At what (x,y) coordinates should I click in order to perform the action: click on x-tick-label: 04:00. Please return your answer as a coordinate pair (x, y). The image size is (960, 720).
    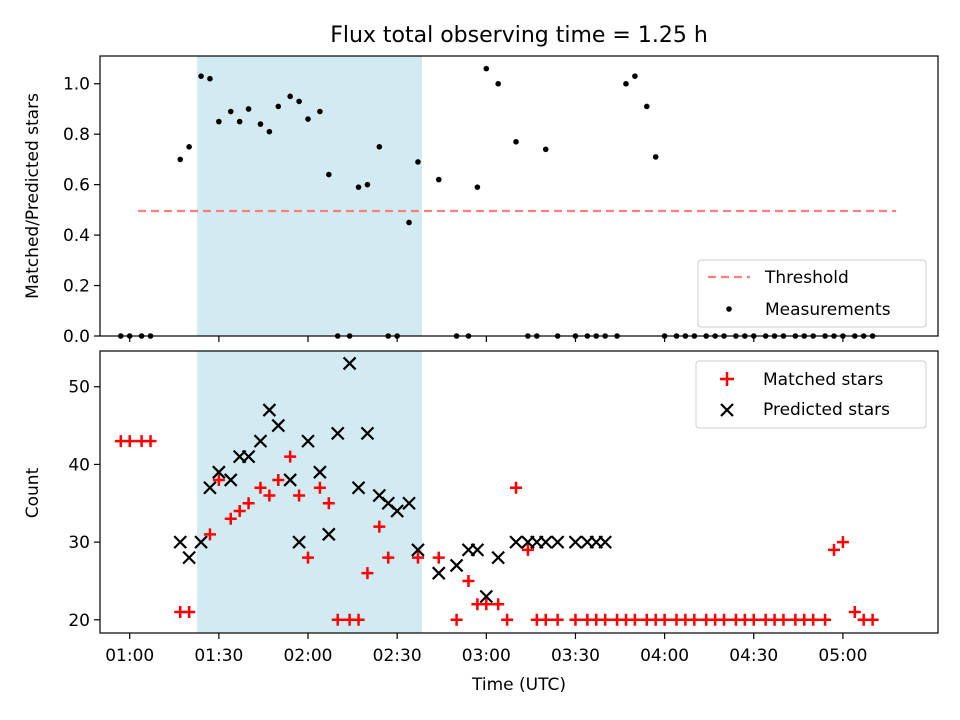
    Looking at the image, I should click on (664, 656).